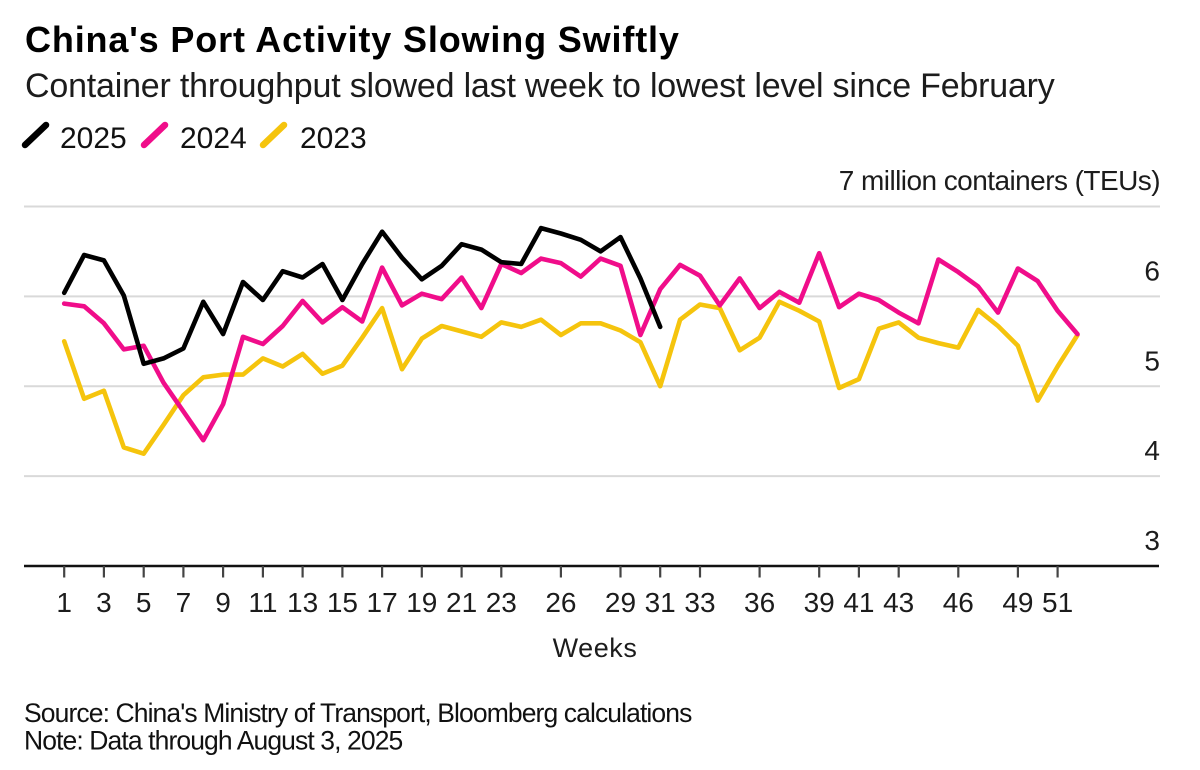 The image size is (1200, 770). Describe the element at coordinates (1152, 271) in the screenshot. I see `svg-text: 6` at that location.